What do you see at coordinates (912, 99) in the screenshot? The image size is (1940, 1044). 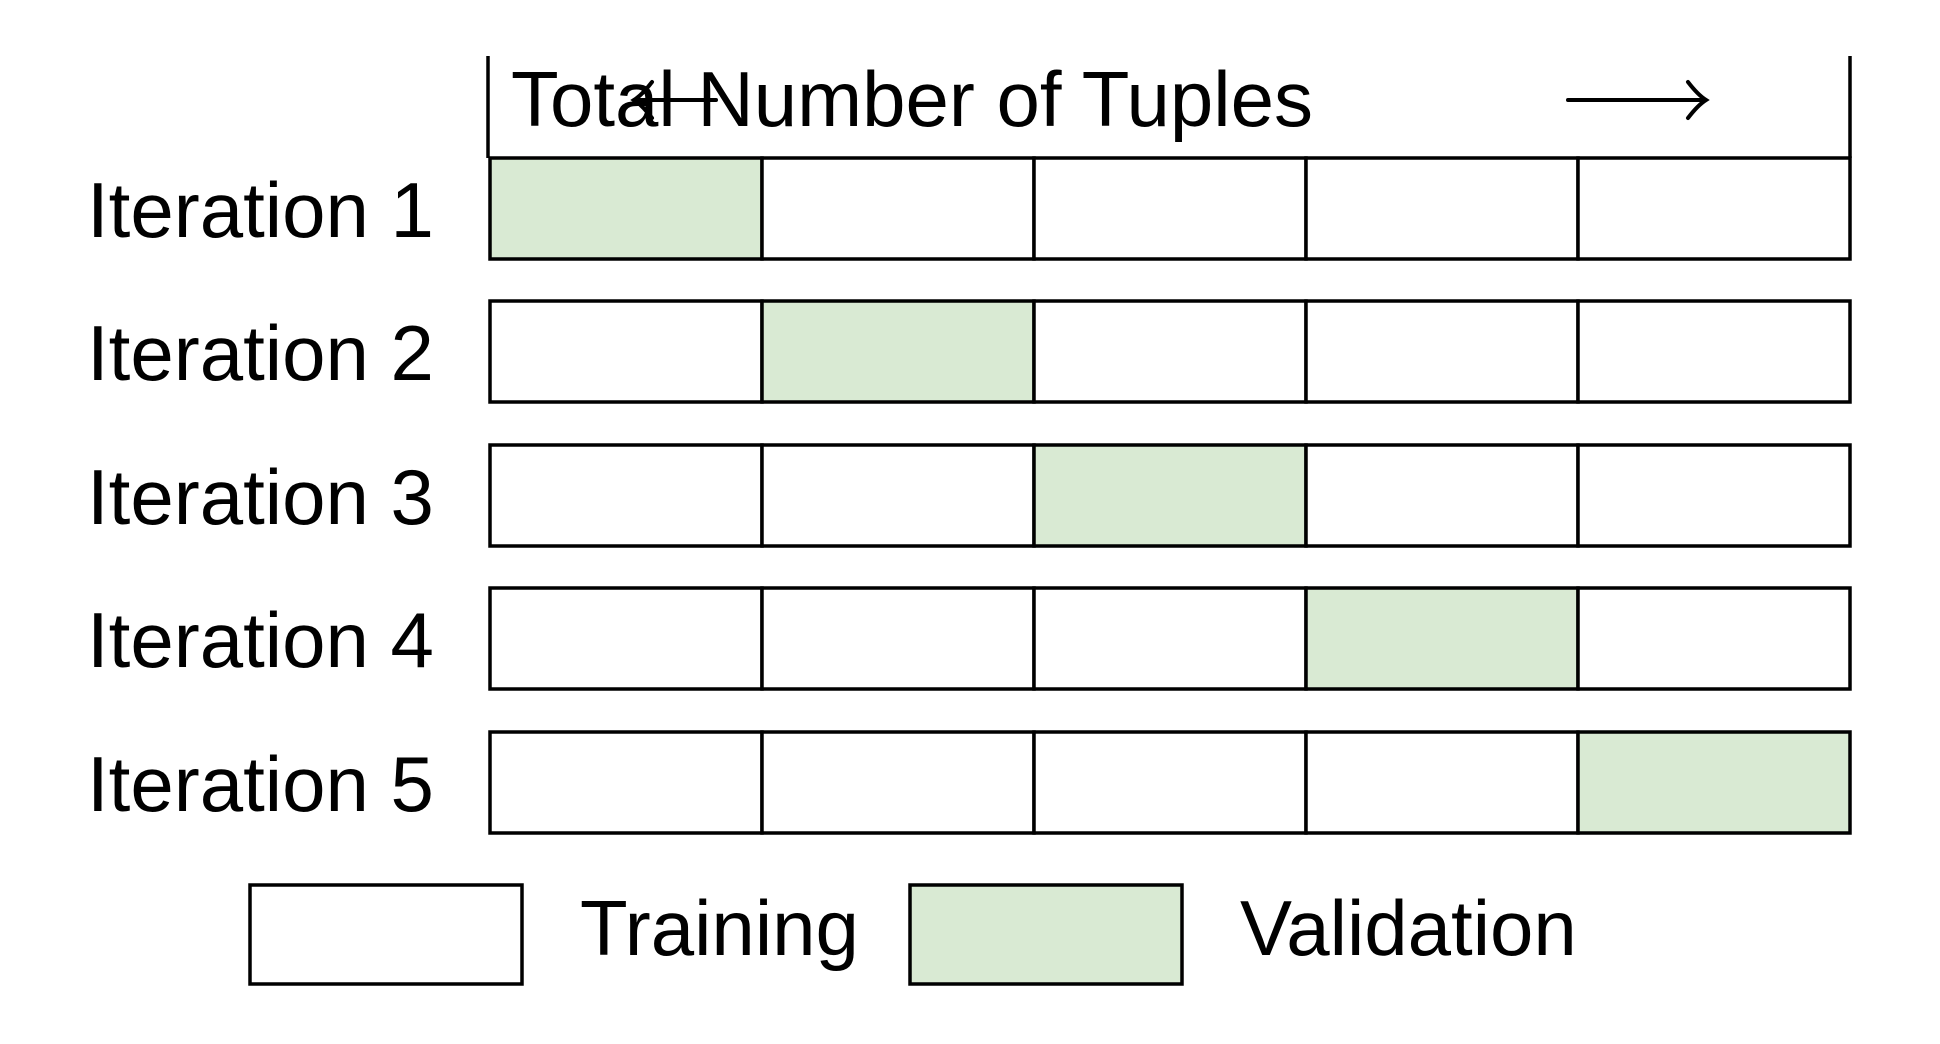 I see `header-title: Total Number of Tuples` at bounding box center [912, 99].